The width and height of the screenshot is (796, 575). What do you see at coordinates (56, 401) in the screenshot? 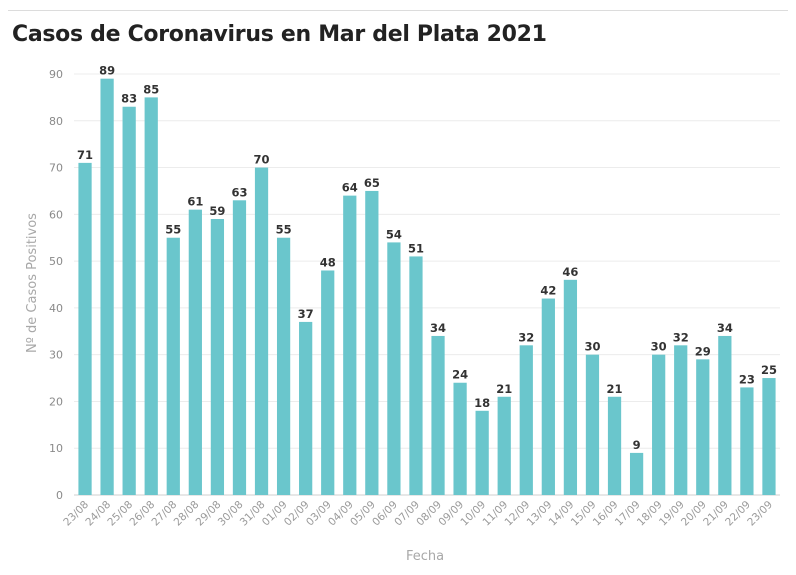
I see `y-tick-label: 20` at bounding box center [56, 401].